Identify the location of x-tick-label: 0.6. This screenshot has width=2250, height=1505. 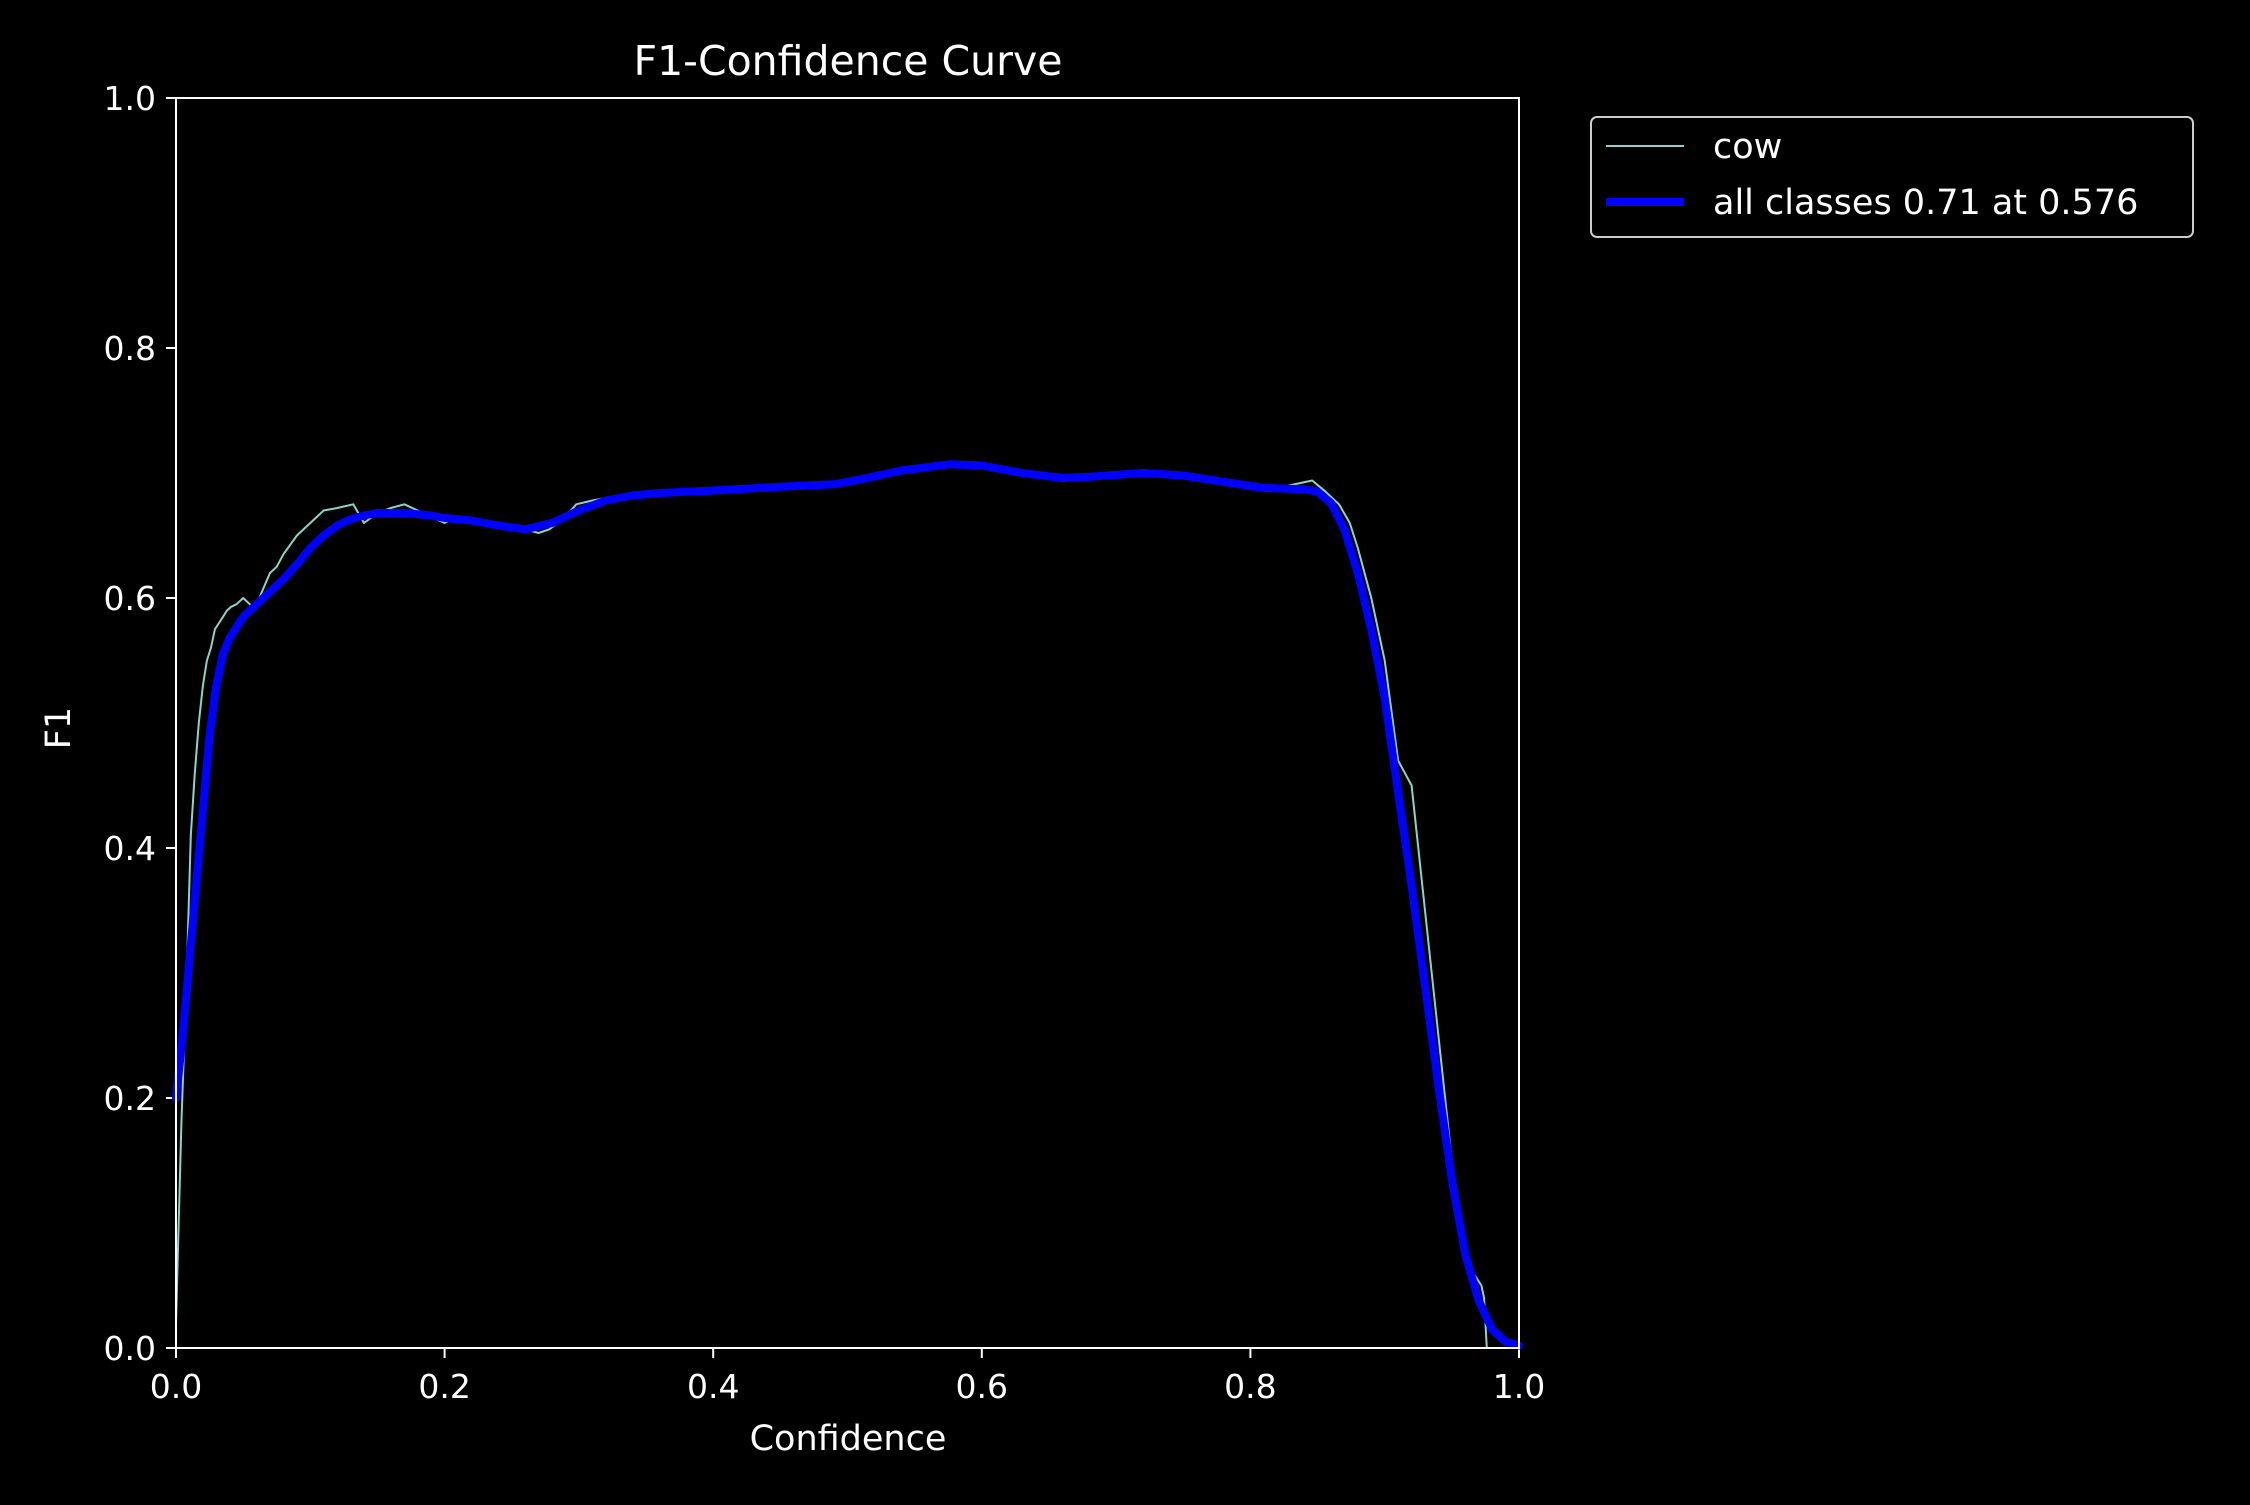
(982, 1386).